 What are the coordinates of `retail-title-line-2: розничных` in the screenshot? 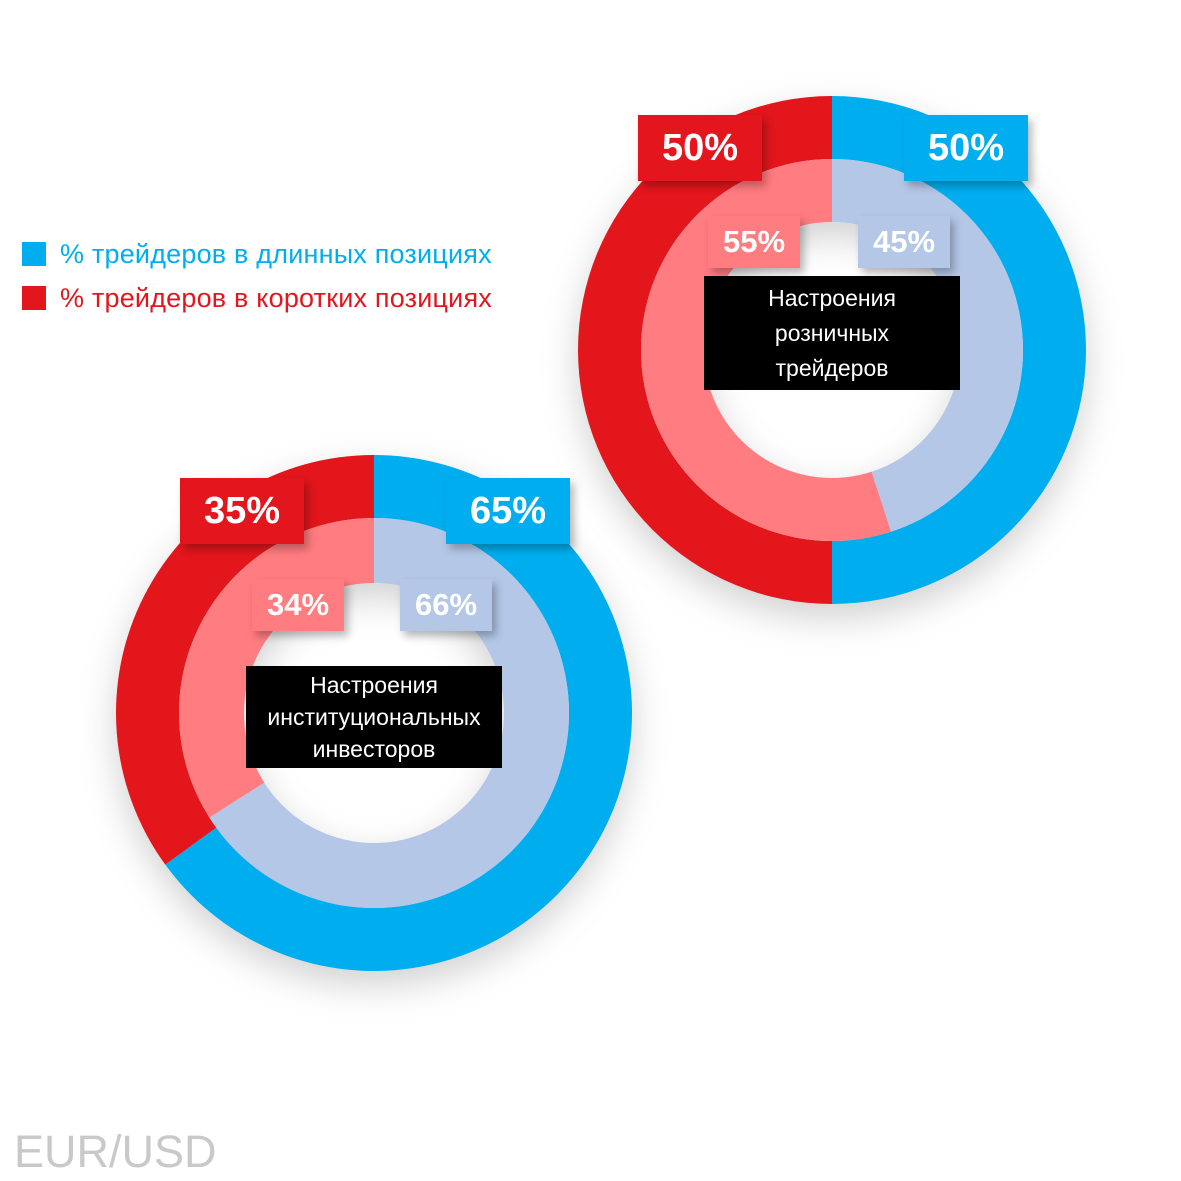 It's located at (832, 332).